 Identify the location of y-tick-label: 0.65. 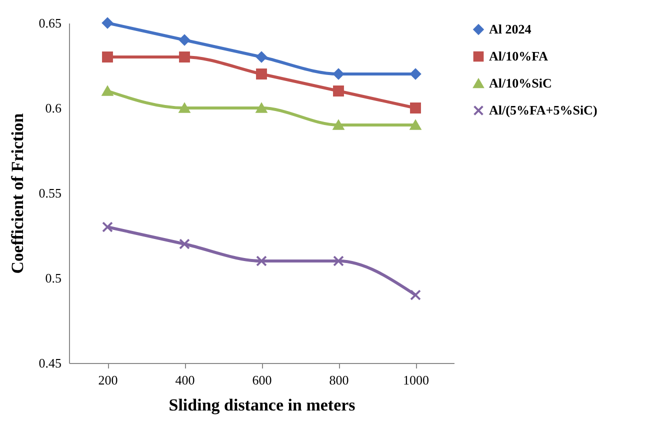
(50, 23).